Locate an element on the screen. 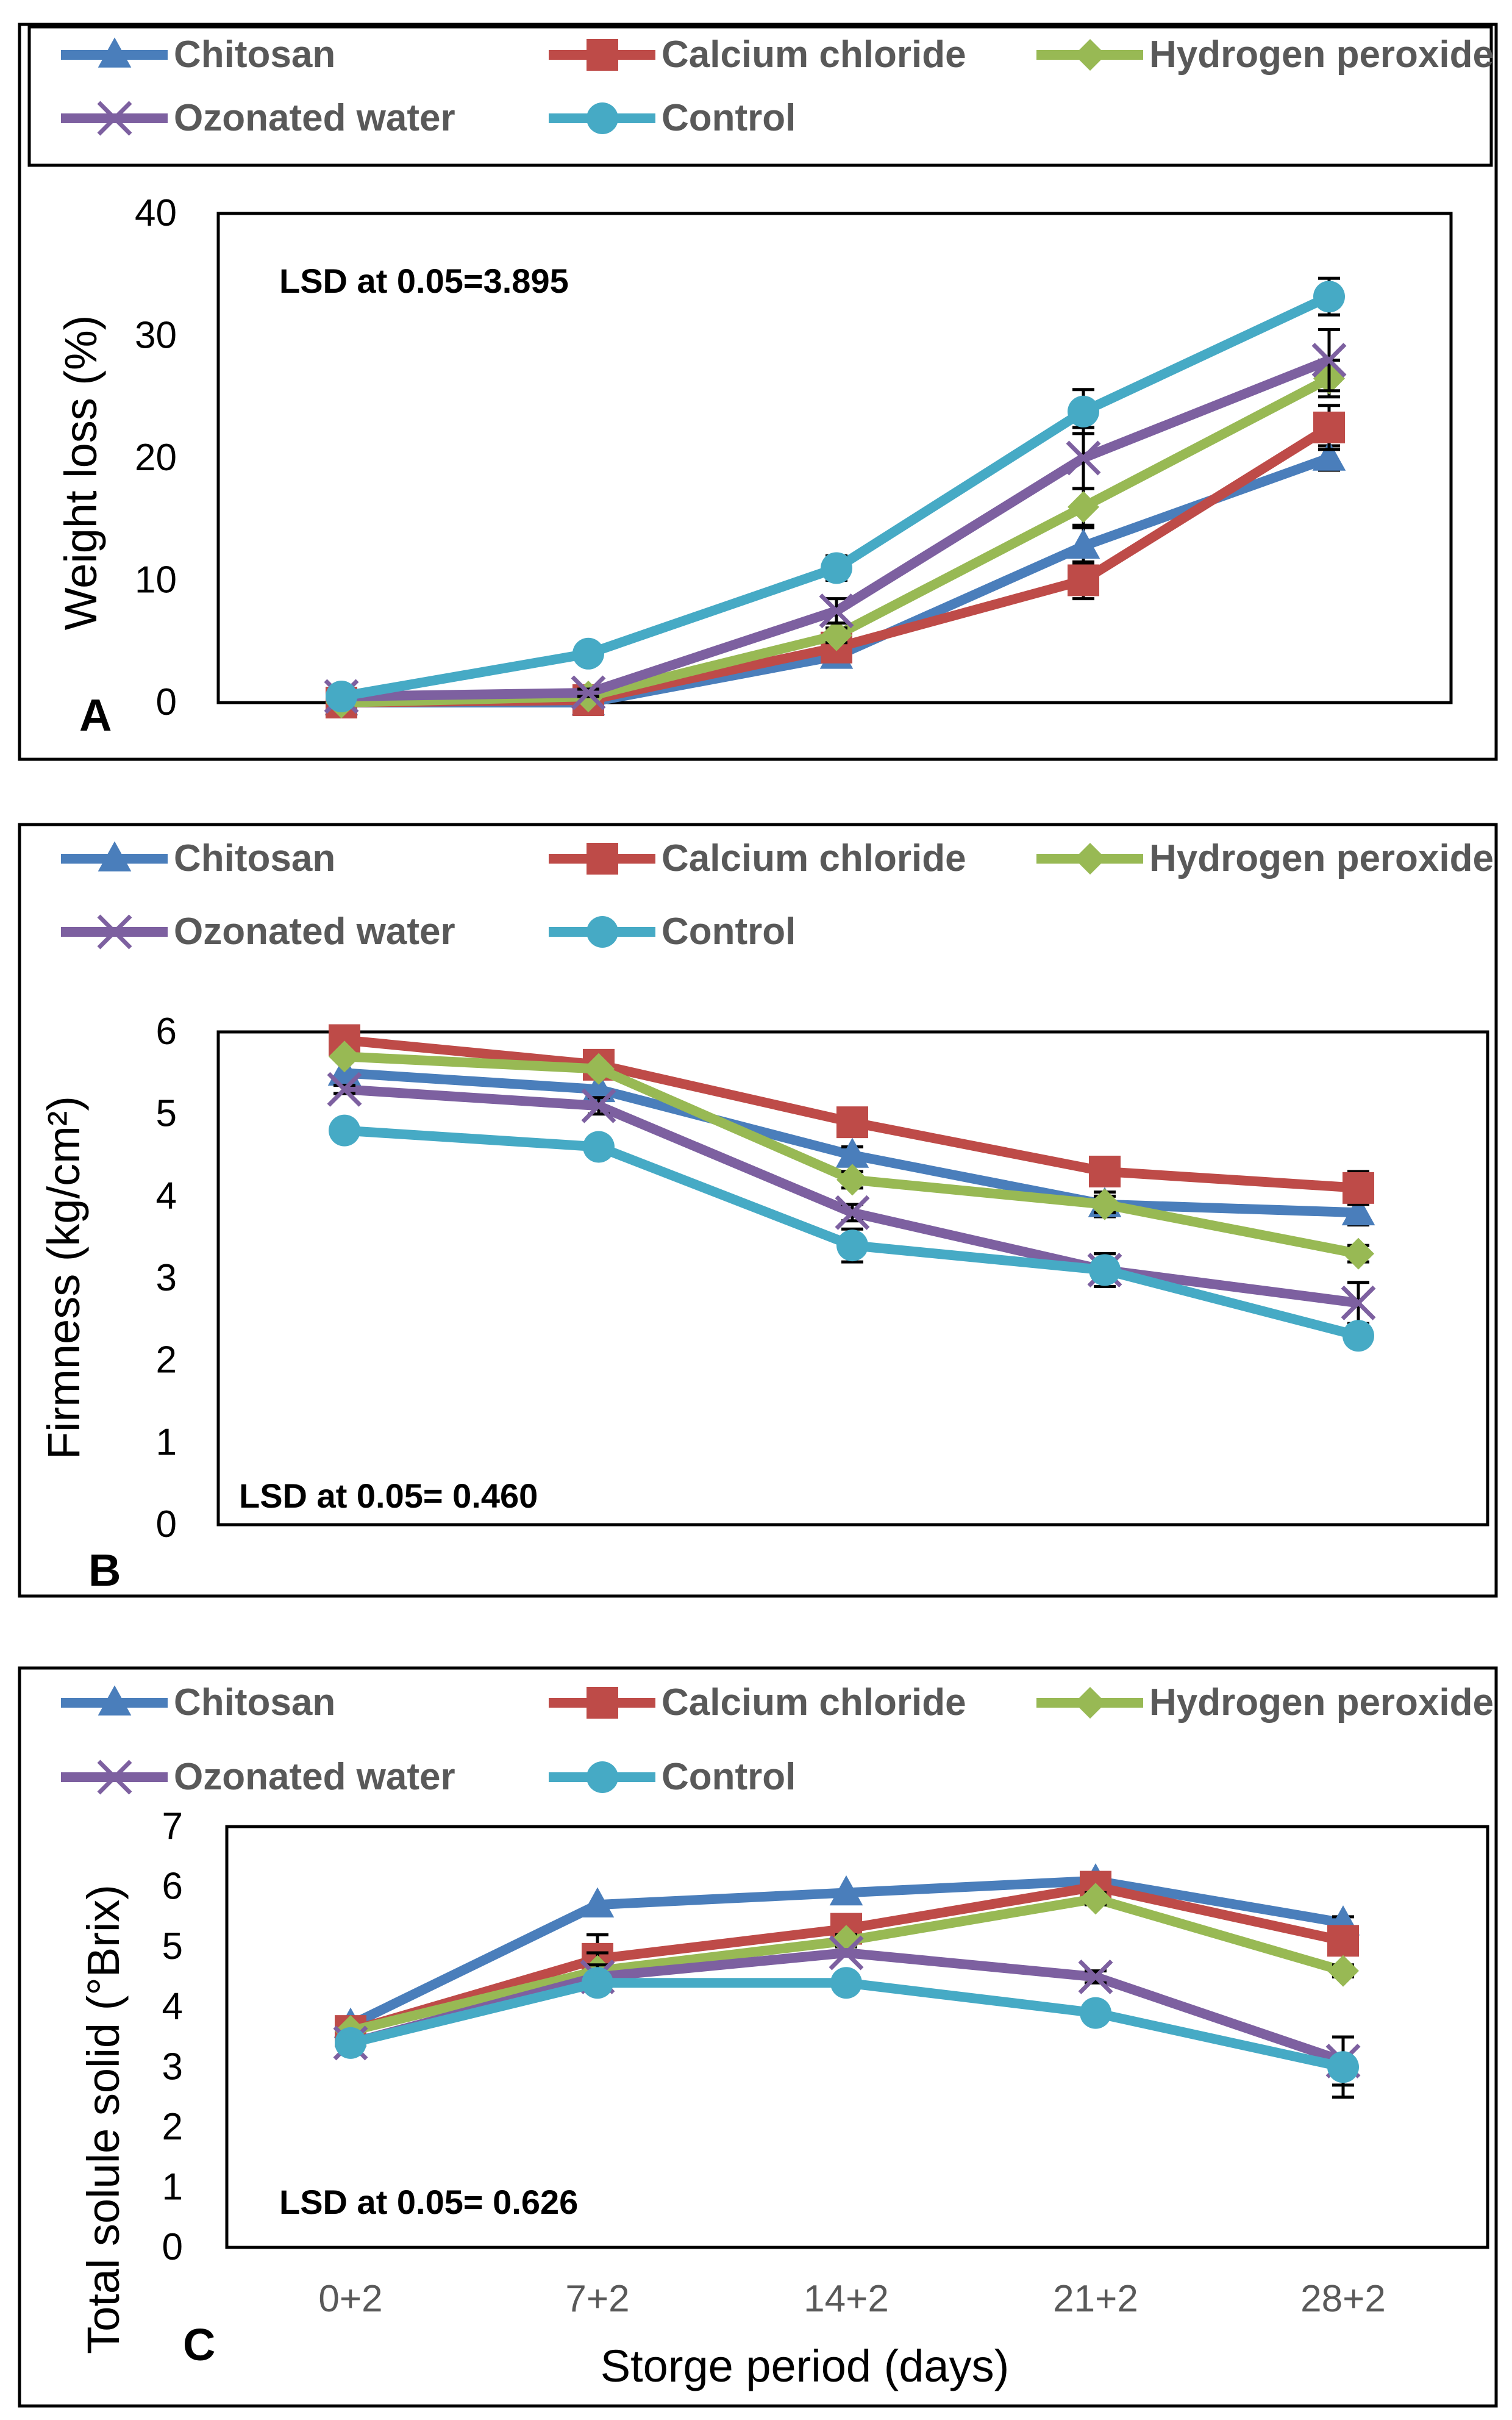 The image size is (1512, 2420). panel-a-letter: A is located at coordinates (95, 715).